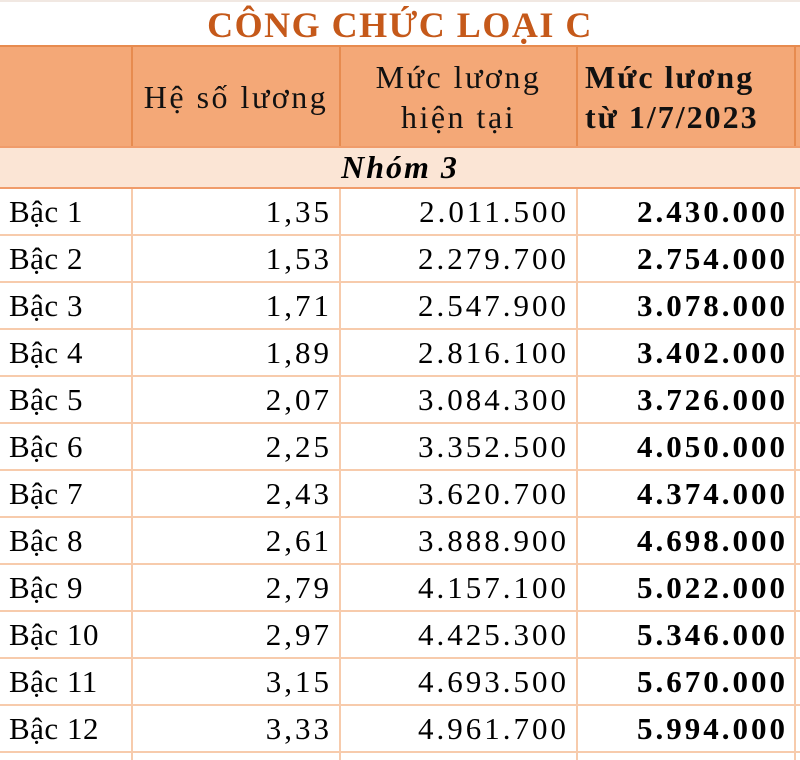 This screenshot has width=800, height=760. What do you see at coordinates (687, 447) in the screenshot?
I see `new-salary-cell: 4.050.000` at bounding box center [687, 447].